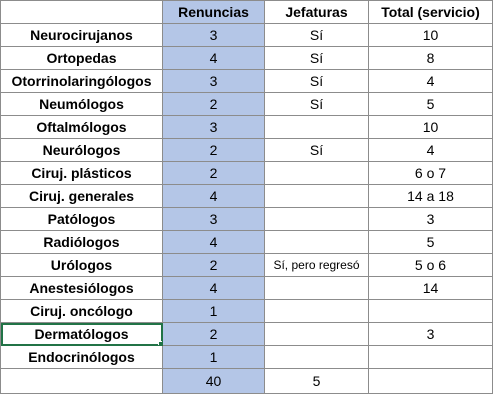 The height and width of the screenshot is (416, 494). Describe the element at coordinates (430, 265) in the screenshot. I see `total-cell: 5 o 6` at that location.